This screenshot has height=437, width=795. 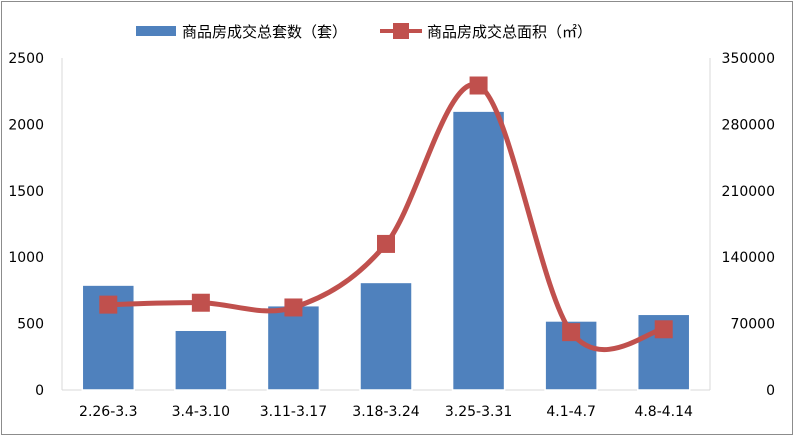 I want to click on left-tick-label: 1500, so click(x=26, y=192).